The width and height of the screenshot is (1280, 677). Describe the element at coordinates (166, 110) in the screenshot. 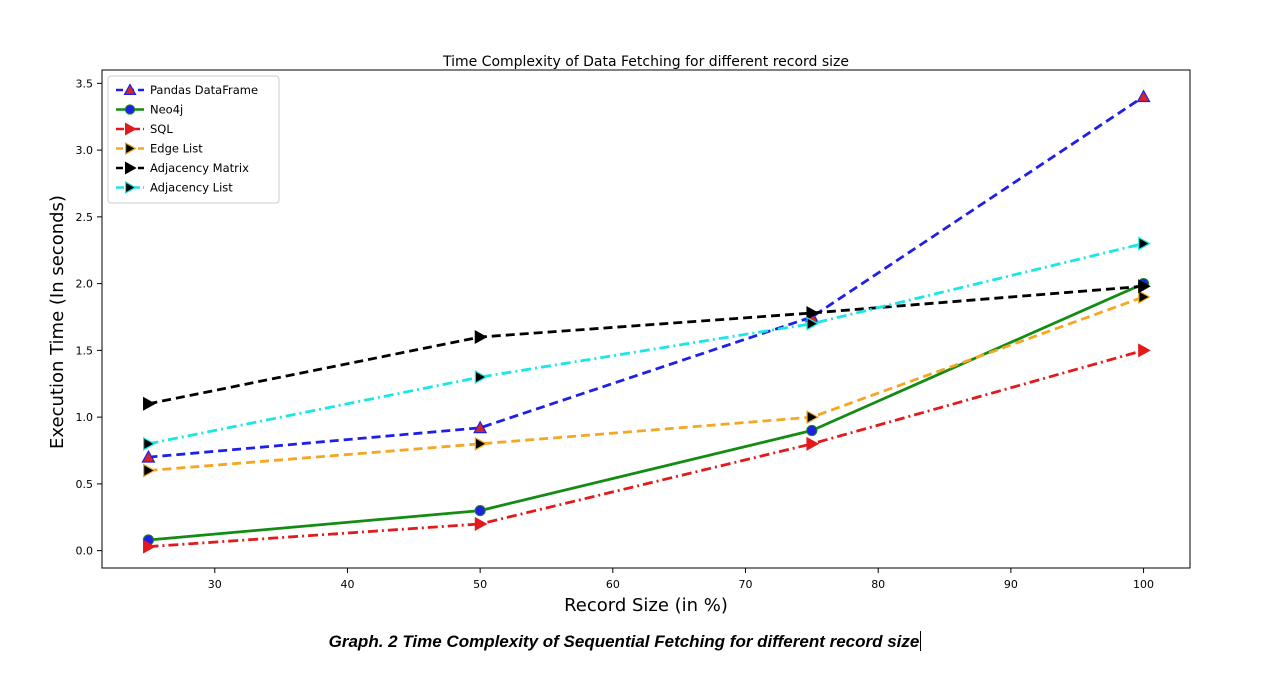

I see `legend-label: Neo4j` at that location.